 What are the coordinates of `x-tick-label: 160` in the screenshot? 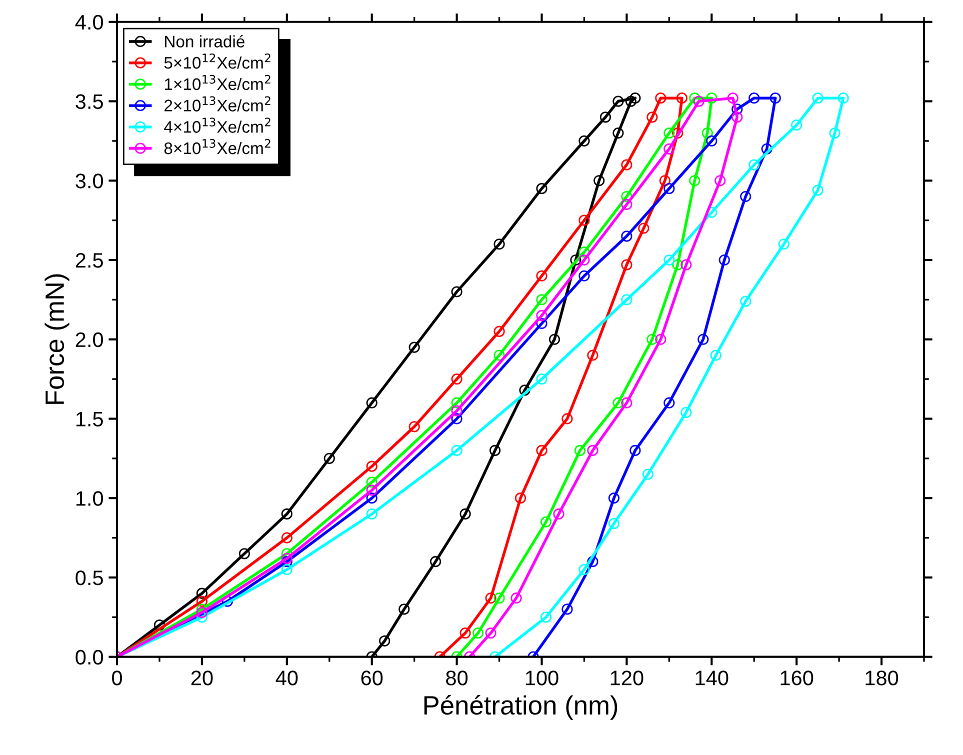 It's located at (797, 678).